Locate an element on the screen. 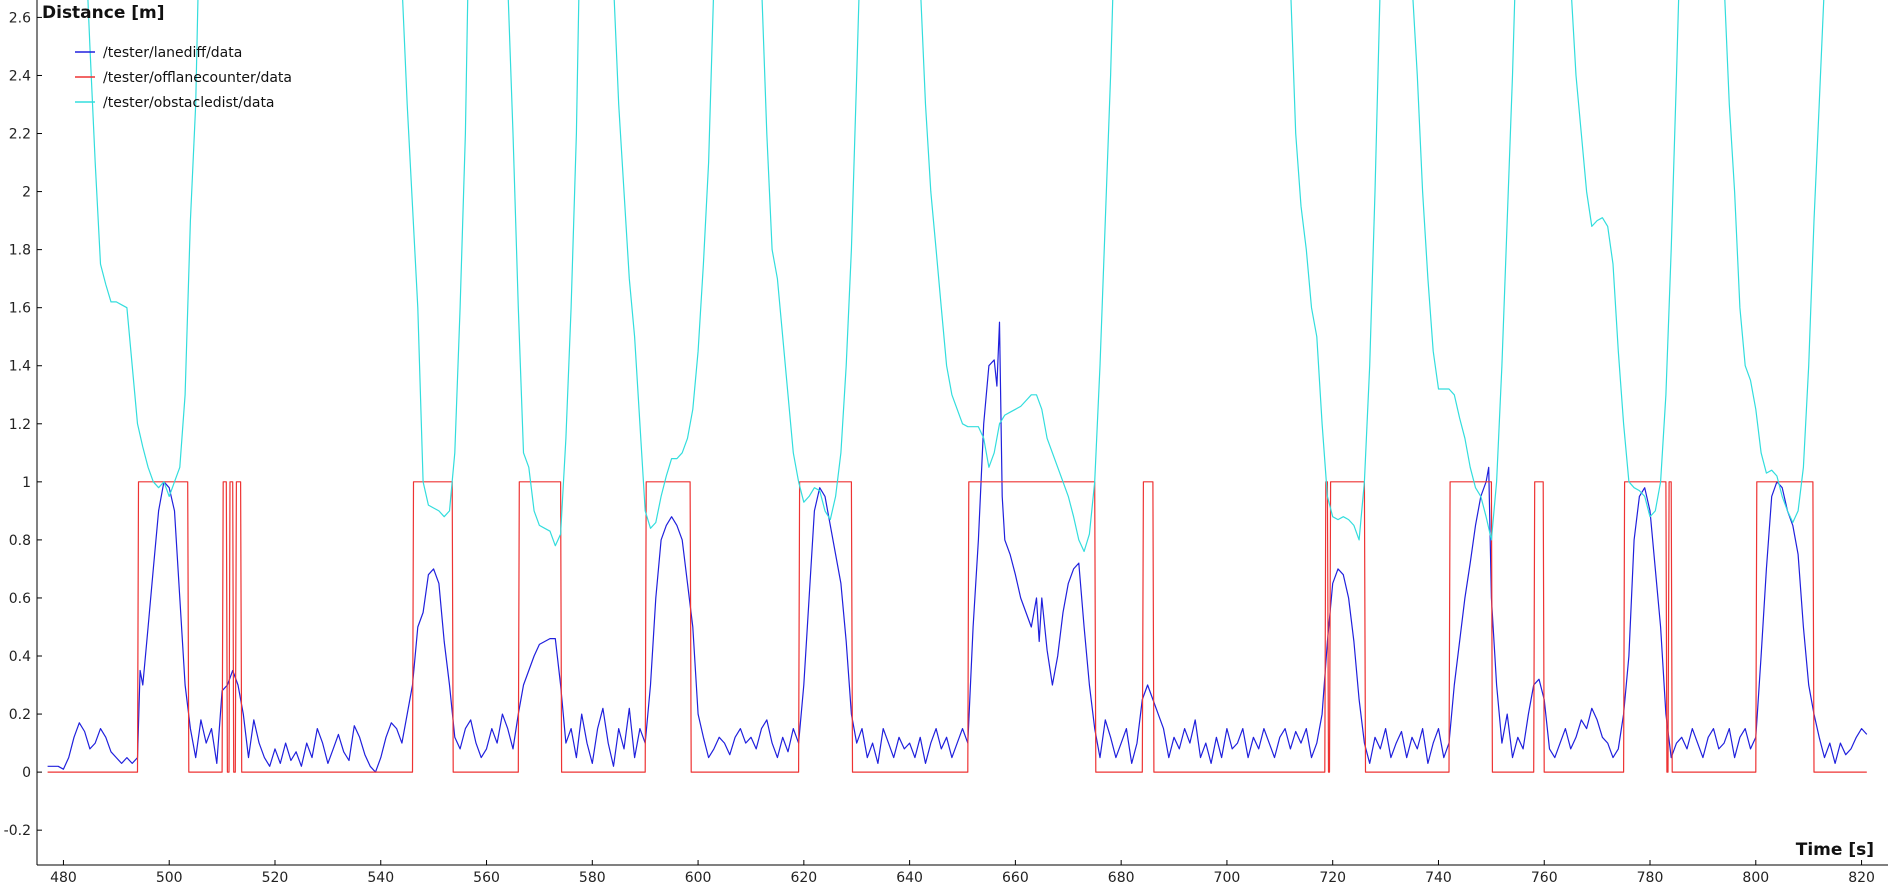 The height and width of the screenshot is (885, 1888). y-tick-label: 1 is located at coordinates (26, 483).